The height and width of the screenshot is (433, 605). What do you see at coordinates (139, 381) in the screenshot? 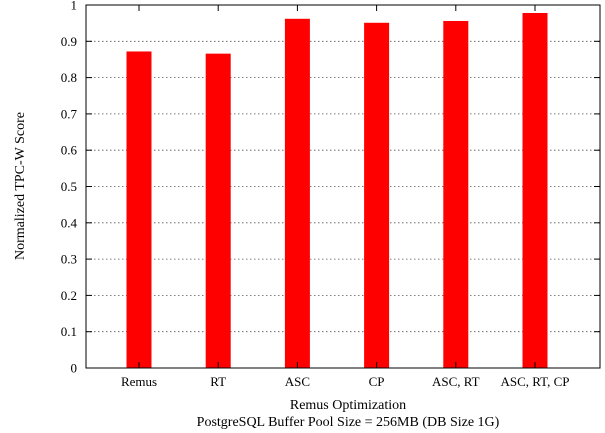
I see `x-tick-label: Remus` at bounding box center [139, 381].